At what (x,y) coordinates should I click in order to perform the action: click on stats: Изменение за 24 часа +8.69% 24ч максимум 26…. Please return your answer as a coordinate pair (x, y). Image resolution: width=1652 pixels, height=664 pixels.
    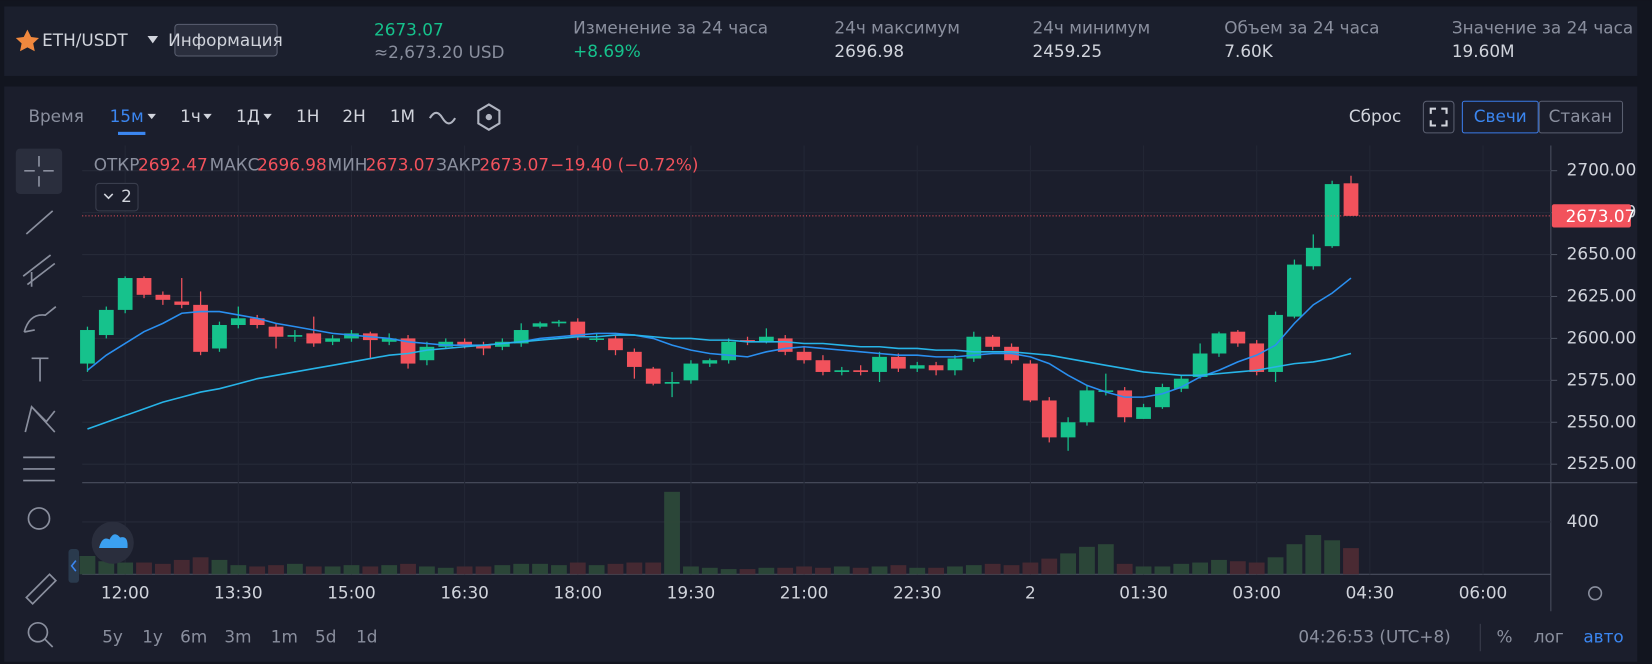
    Looking at the image, I should click on (1103, 39).